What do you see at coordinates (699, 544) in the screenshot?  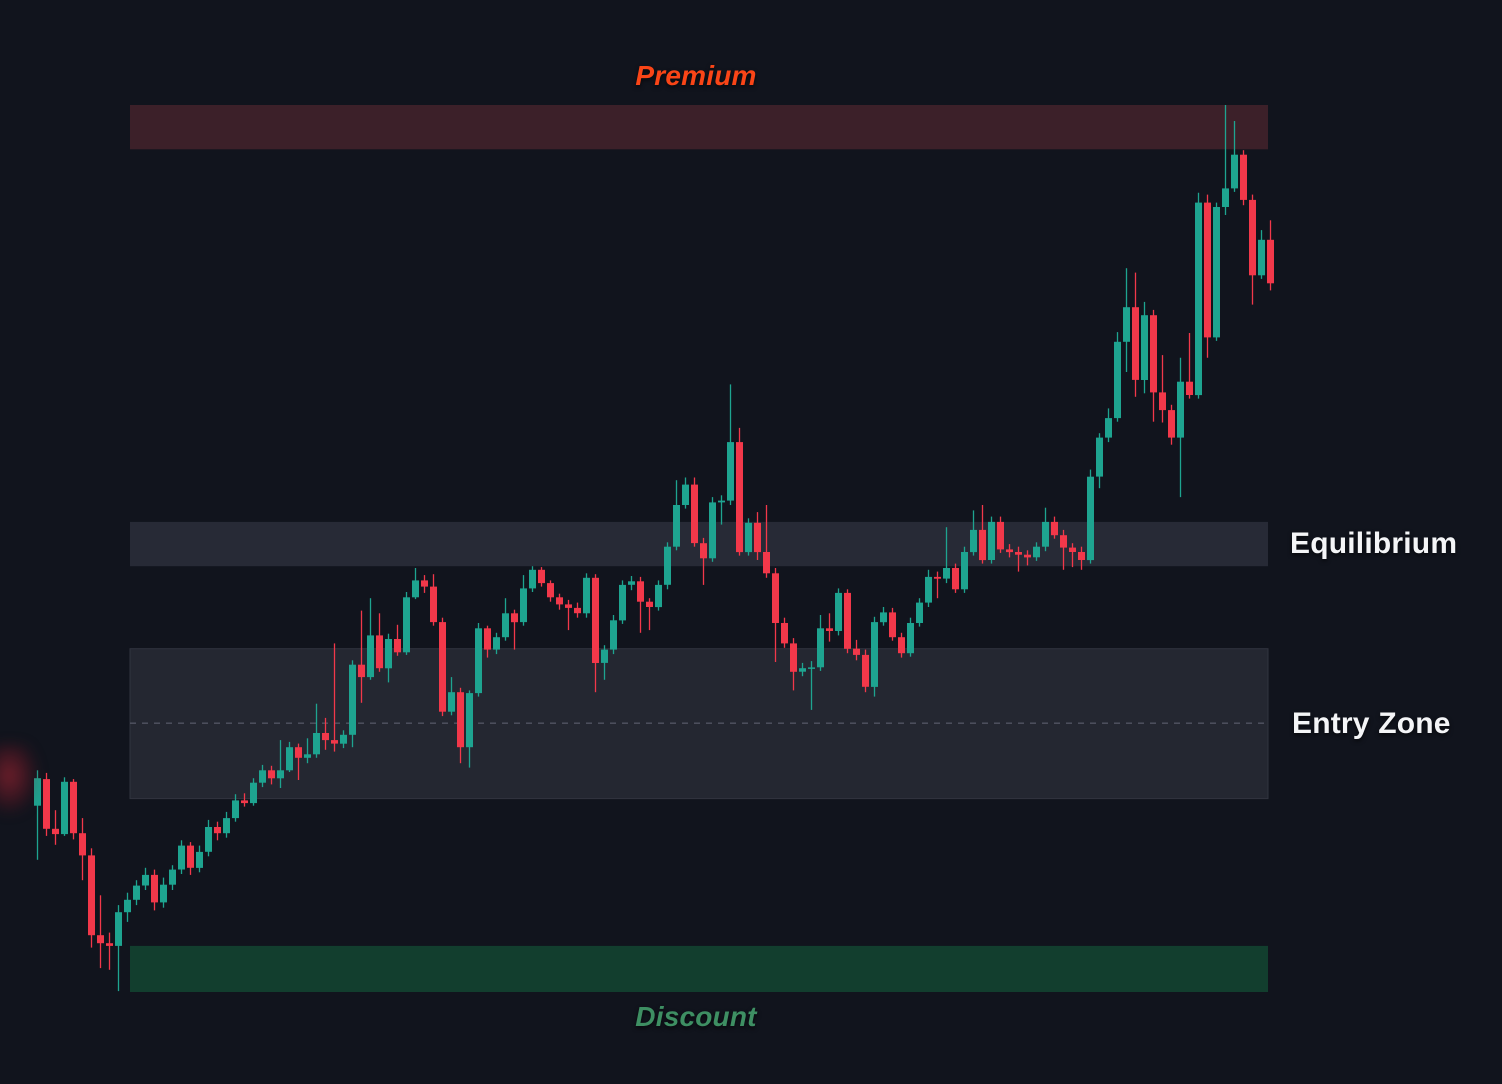 I see `zone-equilibrium-band` at bounding box center [699, 544].